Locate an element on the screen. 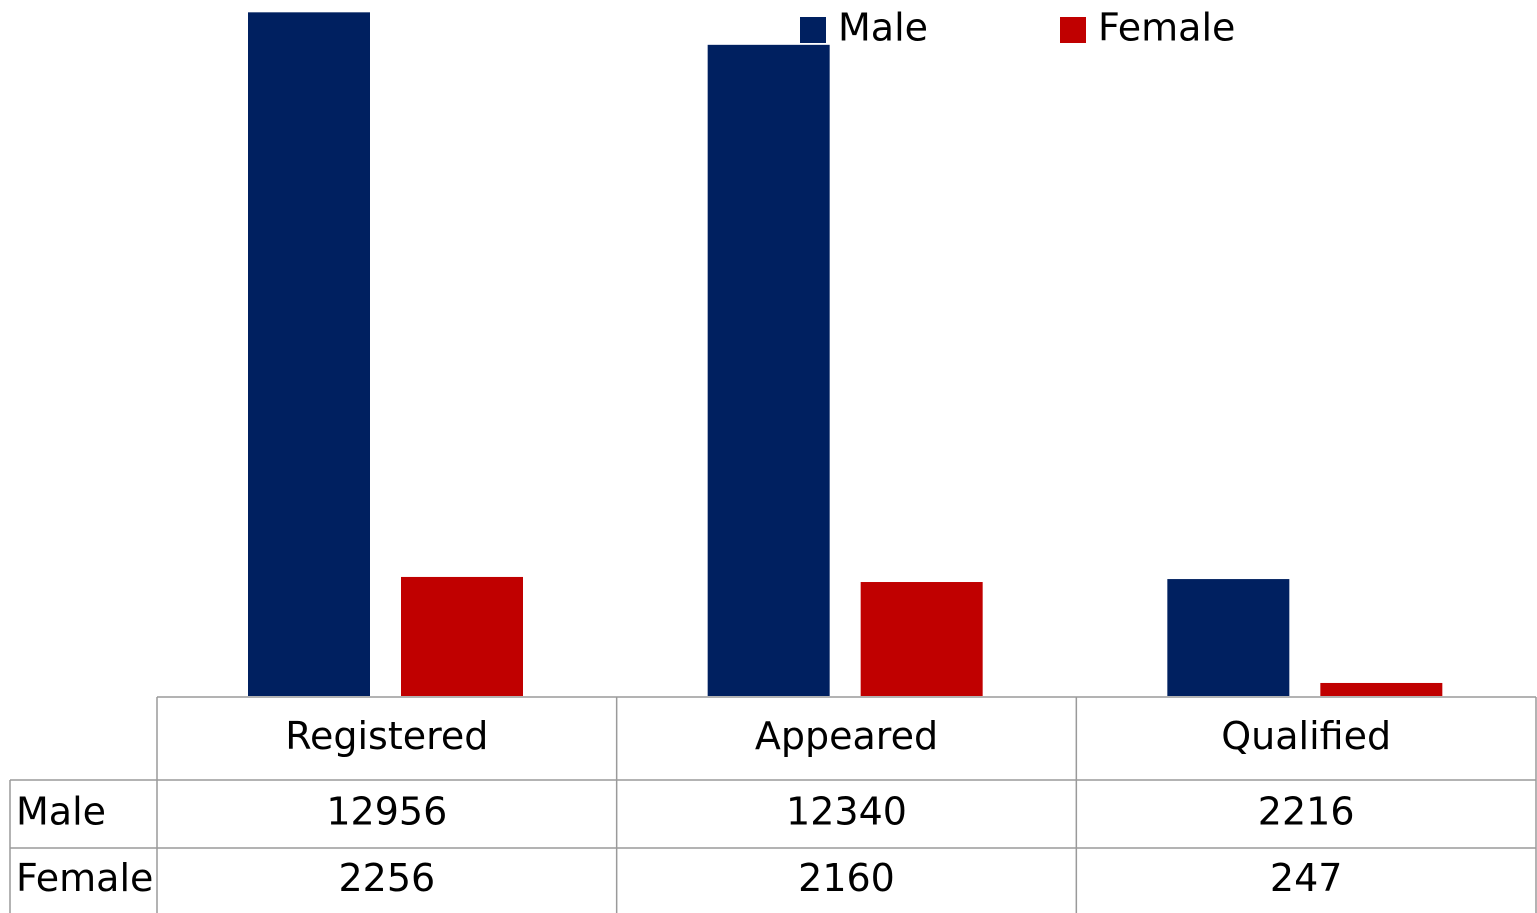 This screenshot has width=1537, height=913. table-value: 12956 is located at coordinates (386, 812).